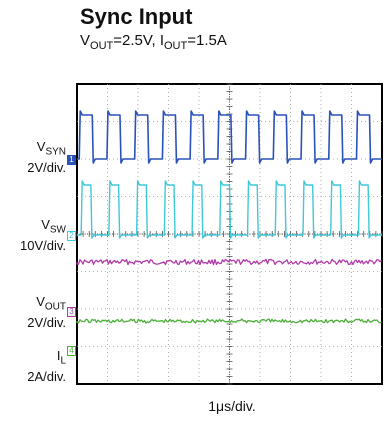  I want to click on chart-title: Sync Input, so click(136, 16).